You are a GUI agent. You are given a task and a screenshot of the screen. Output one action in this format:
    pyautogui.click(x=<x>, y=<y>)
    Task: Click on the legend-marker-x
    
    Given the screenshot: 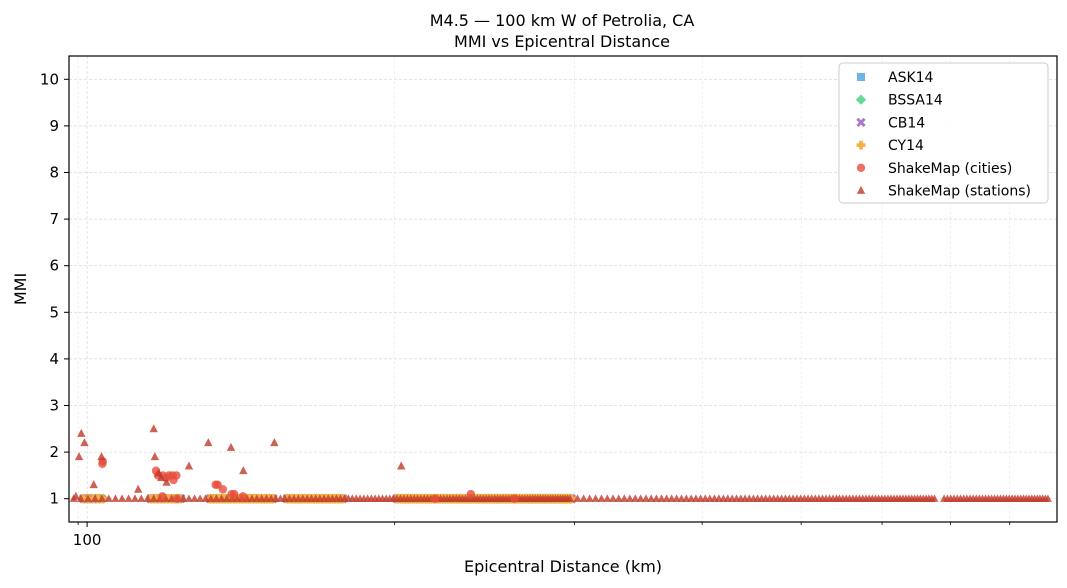 What is the action you would take?
    pyautogui.click(x=861, y=122)
    